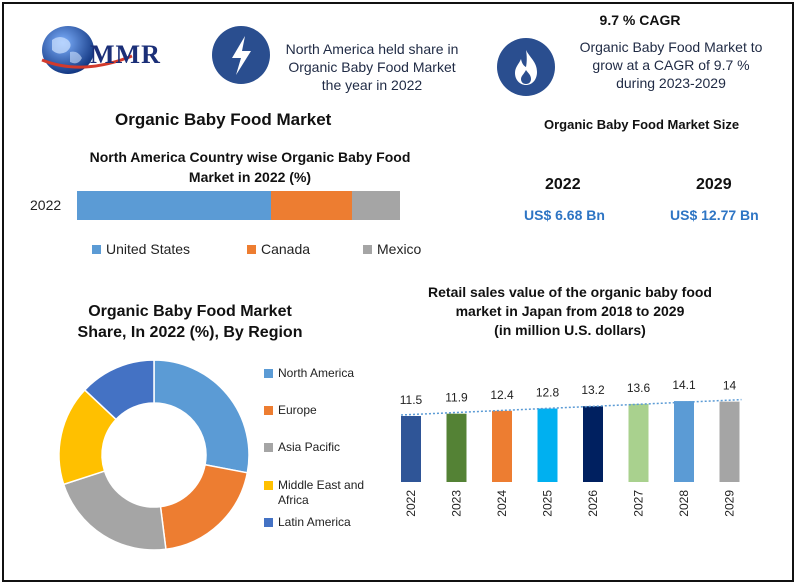 This screenshot has height=588, width=800. Describe the element at coordinates (714, 215) in the screenshot. I see `market-size-value-2029: US$ 12.77 Bn` at that location.